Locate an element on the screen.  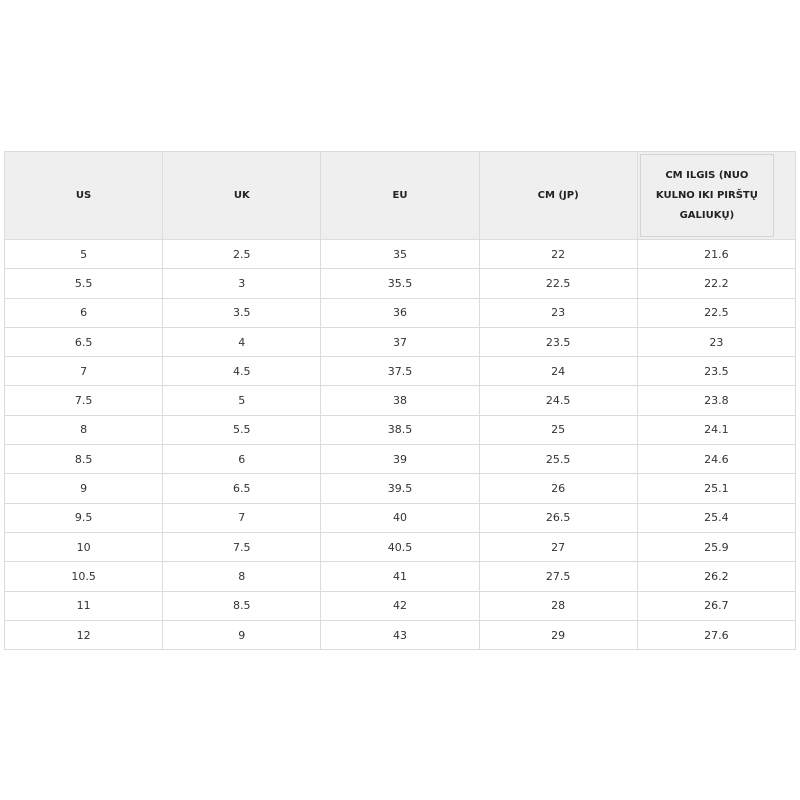
cell-cm-length: 23.5 is located at coordinates (716, 371).